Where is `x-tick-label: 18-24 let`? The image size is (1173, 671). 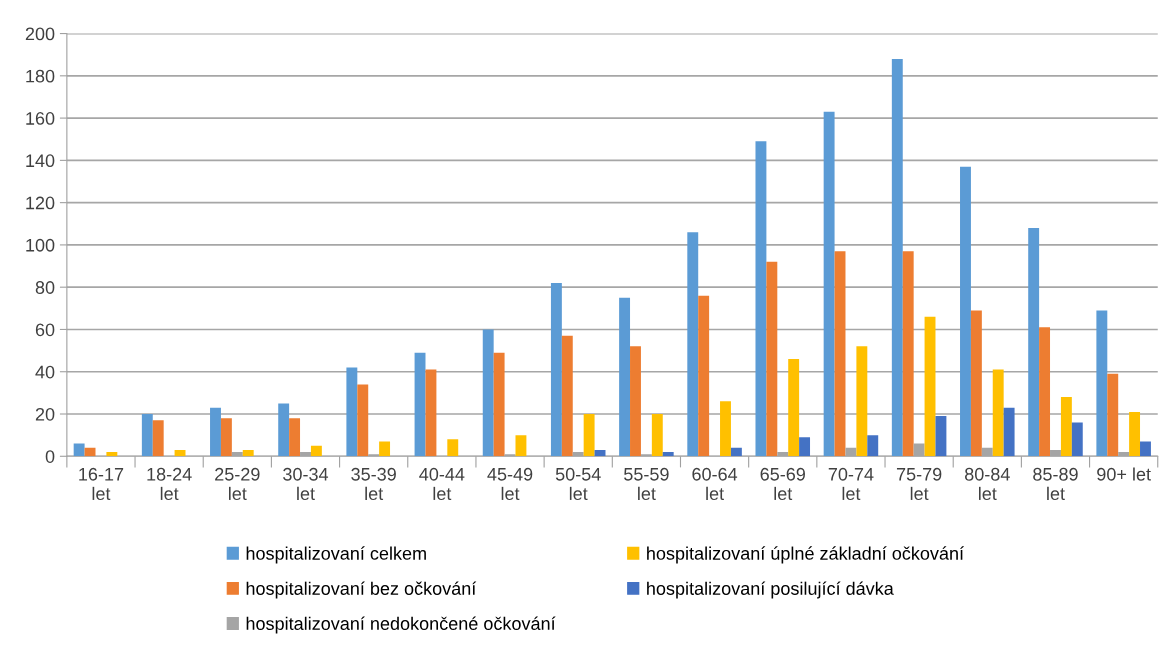
x-tick-label: 18-24 let is located at coordinates (169, 484).